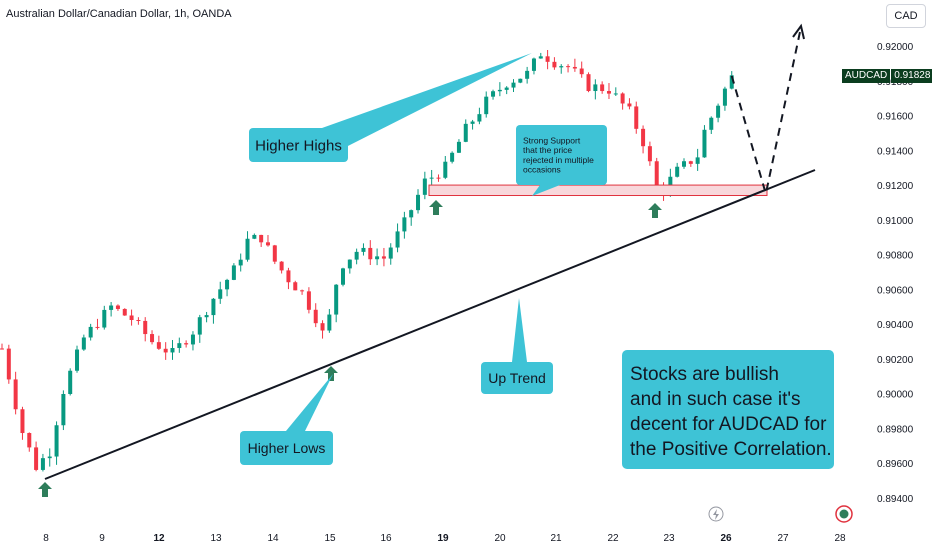 This screenshot has width=932, height=550. Describe the element at coordinates (46, 538) in the screenshot. I see `x-tick-label: 8` at that location.